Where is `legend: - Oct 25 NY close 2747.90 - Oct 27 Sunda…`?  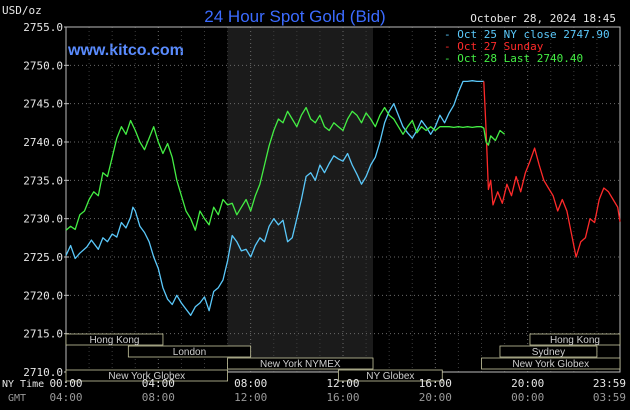 legend: - Oct 25 NY close 2747.90 - Oct 27 Sunda… is located at coordinates (527, 46).